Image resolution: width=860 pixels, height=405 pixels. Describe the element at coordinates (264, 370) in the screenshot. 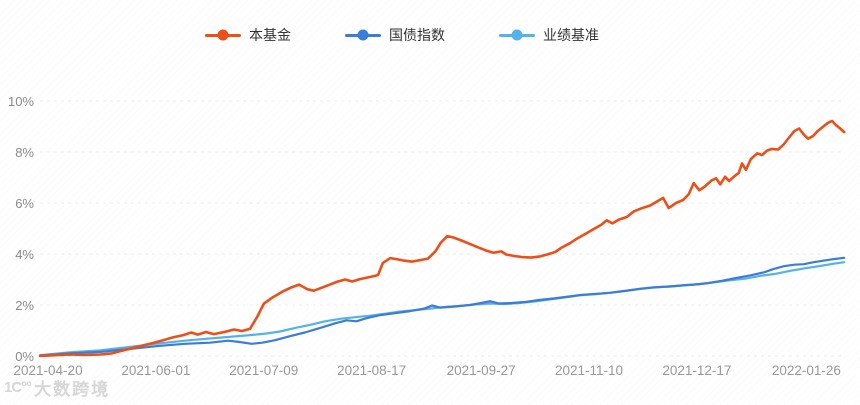

I see `x-axis-label: 2021-07-09` at that location.